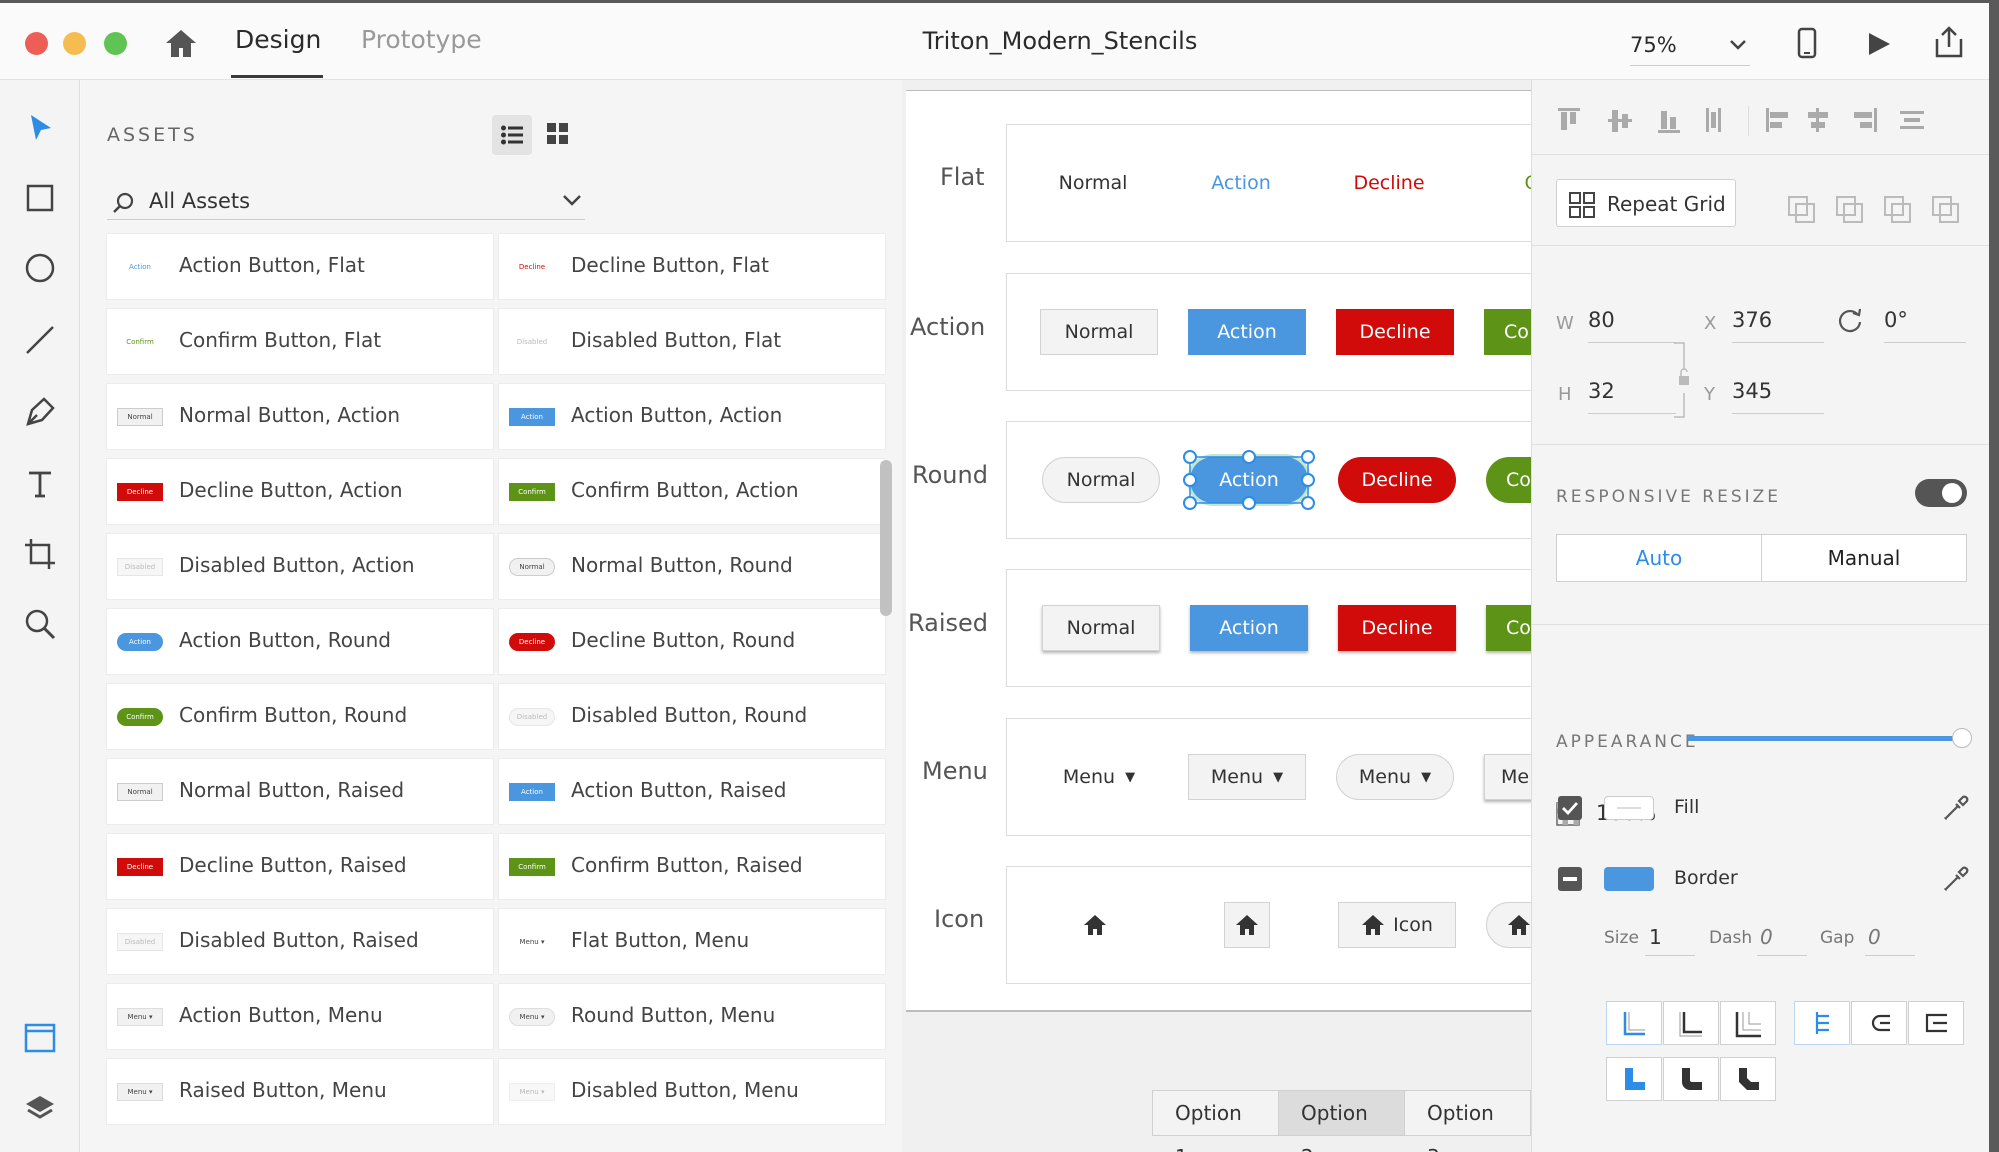  Describe the element at coordinates (1756, 121) in the screenshot. I see `align-icons` at that location.